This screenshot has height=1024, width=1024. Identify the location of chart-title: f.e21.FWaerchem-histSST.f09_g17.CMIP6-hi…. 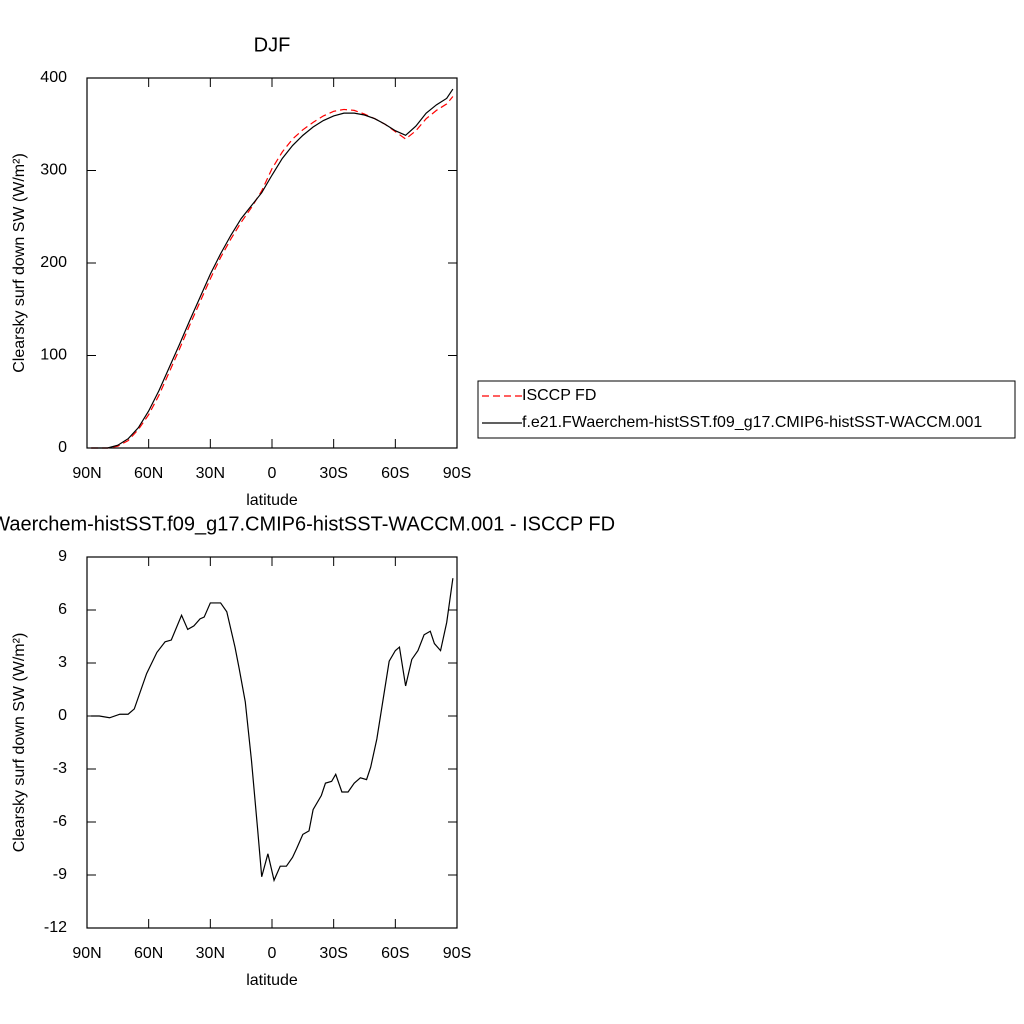
(307, 524).